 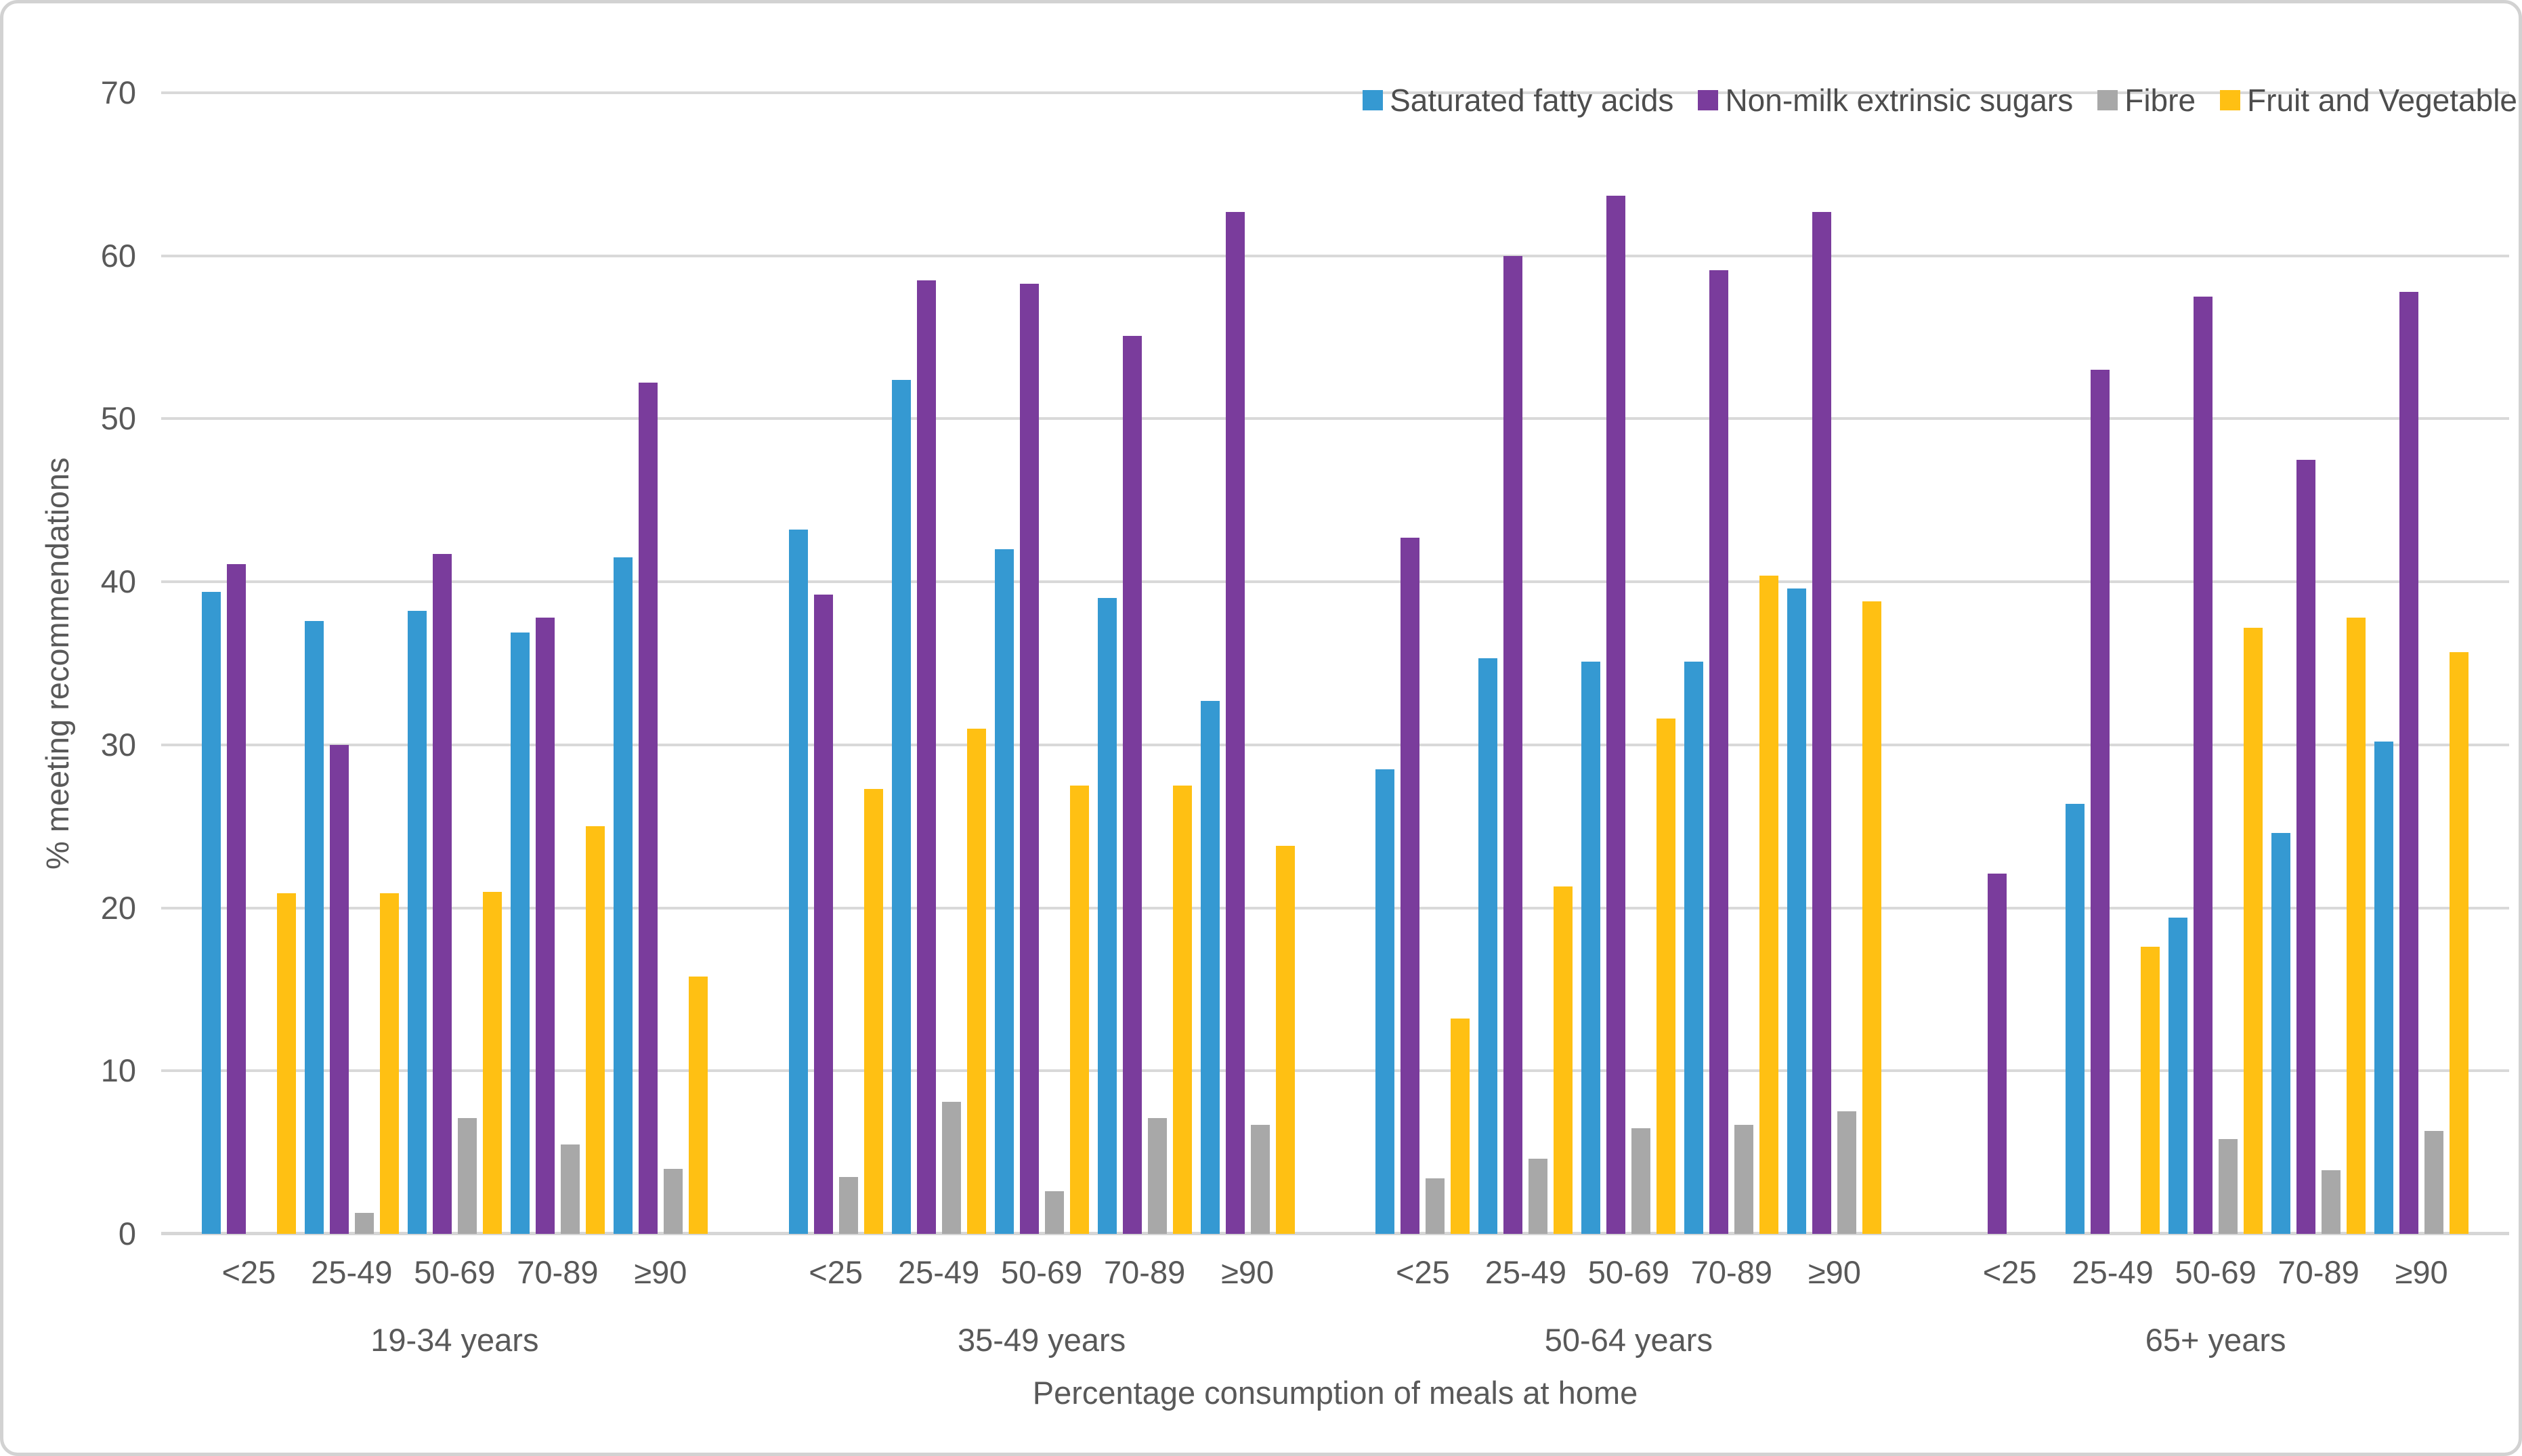 What do you see at coordinates (118, 92) in the screenshot?
I see `y-tick-label: 70` at bounding box center [118, 92].